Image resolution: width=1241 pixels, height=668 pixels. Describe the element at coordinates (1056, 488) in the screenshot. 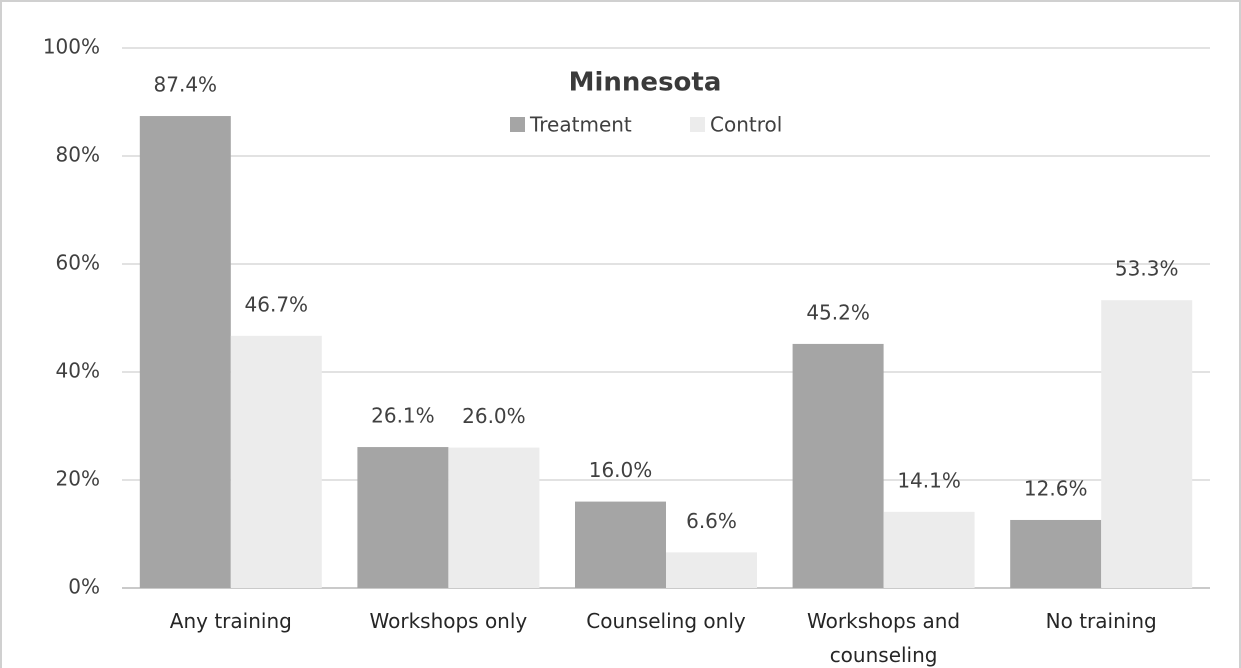

I see `data-label: 12.6%` at that location.